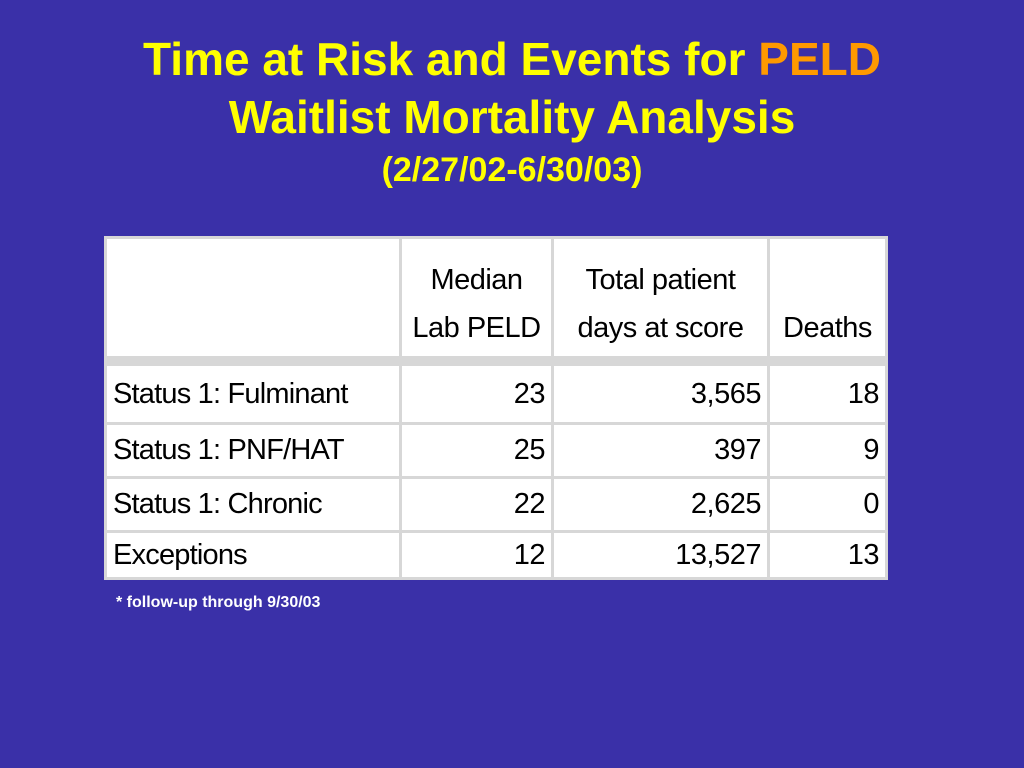 This screenshot has height=768, width=1024. Describe the element at coordinates (253, 394) in the screenshot. I see `row-label-fulminant: Status 1: Fulminant` at that location.